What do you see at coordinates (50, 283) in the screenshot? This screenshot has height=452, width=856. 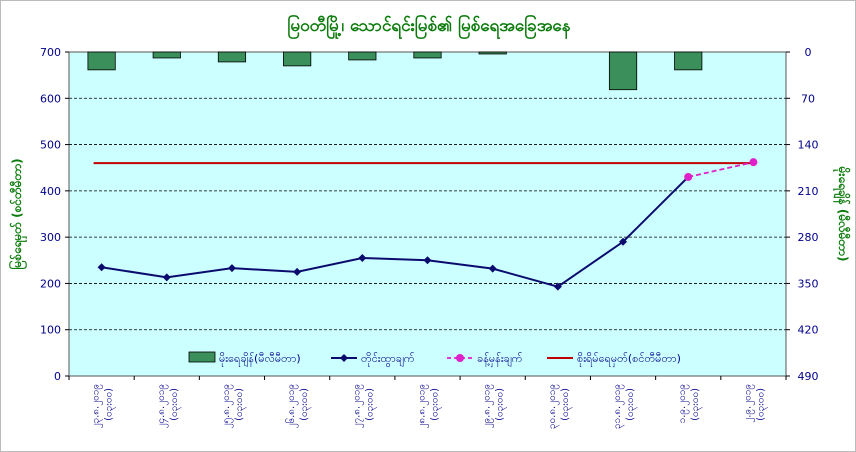 I see `left-tick-label: 200` at bounding box center [50, 283].